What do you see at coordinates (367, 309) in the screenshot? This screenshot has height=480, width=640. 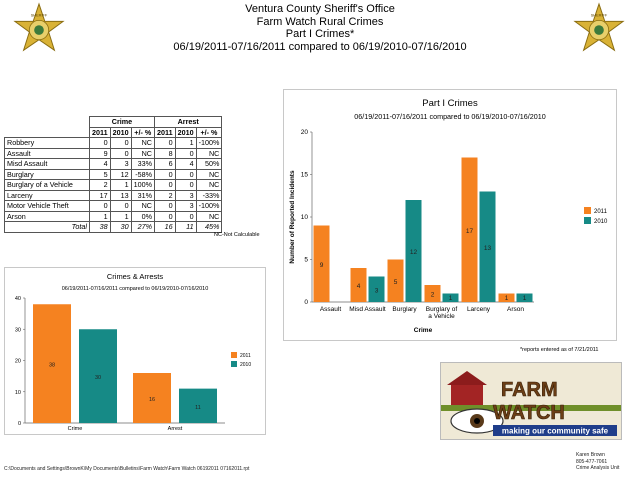 I see `x-tick-label: Misd Assault` at bounding box center [367, 309].